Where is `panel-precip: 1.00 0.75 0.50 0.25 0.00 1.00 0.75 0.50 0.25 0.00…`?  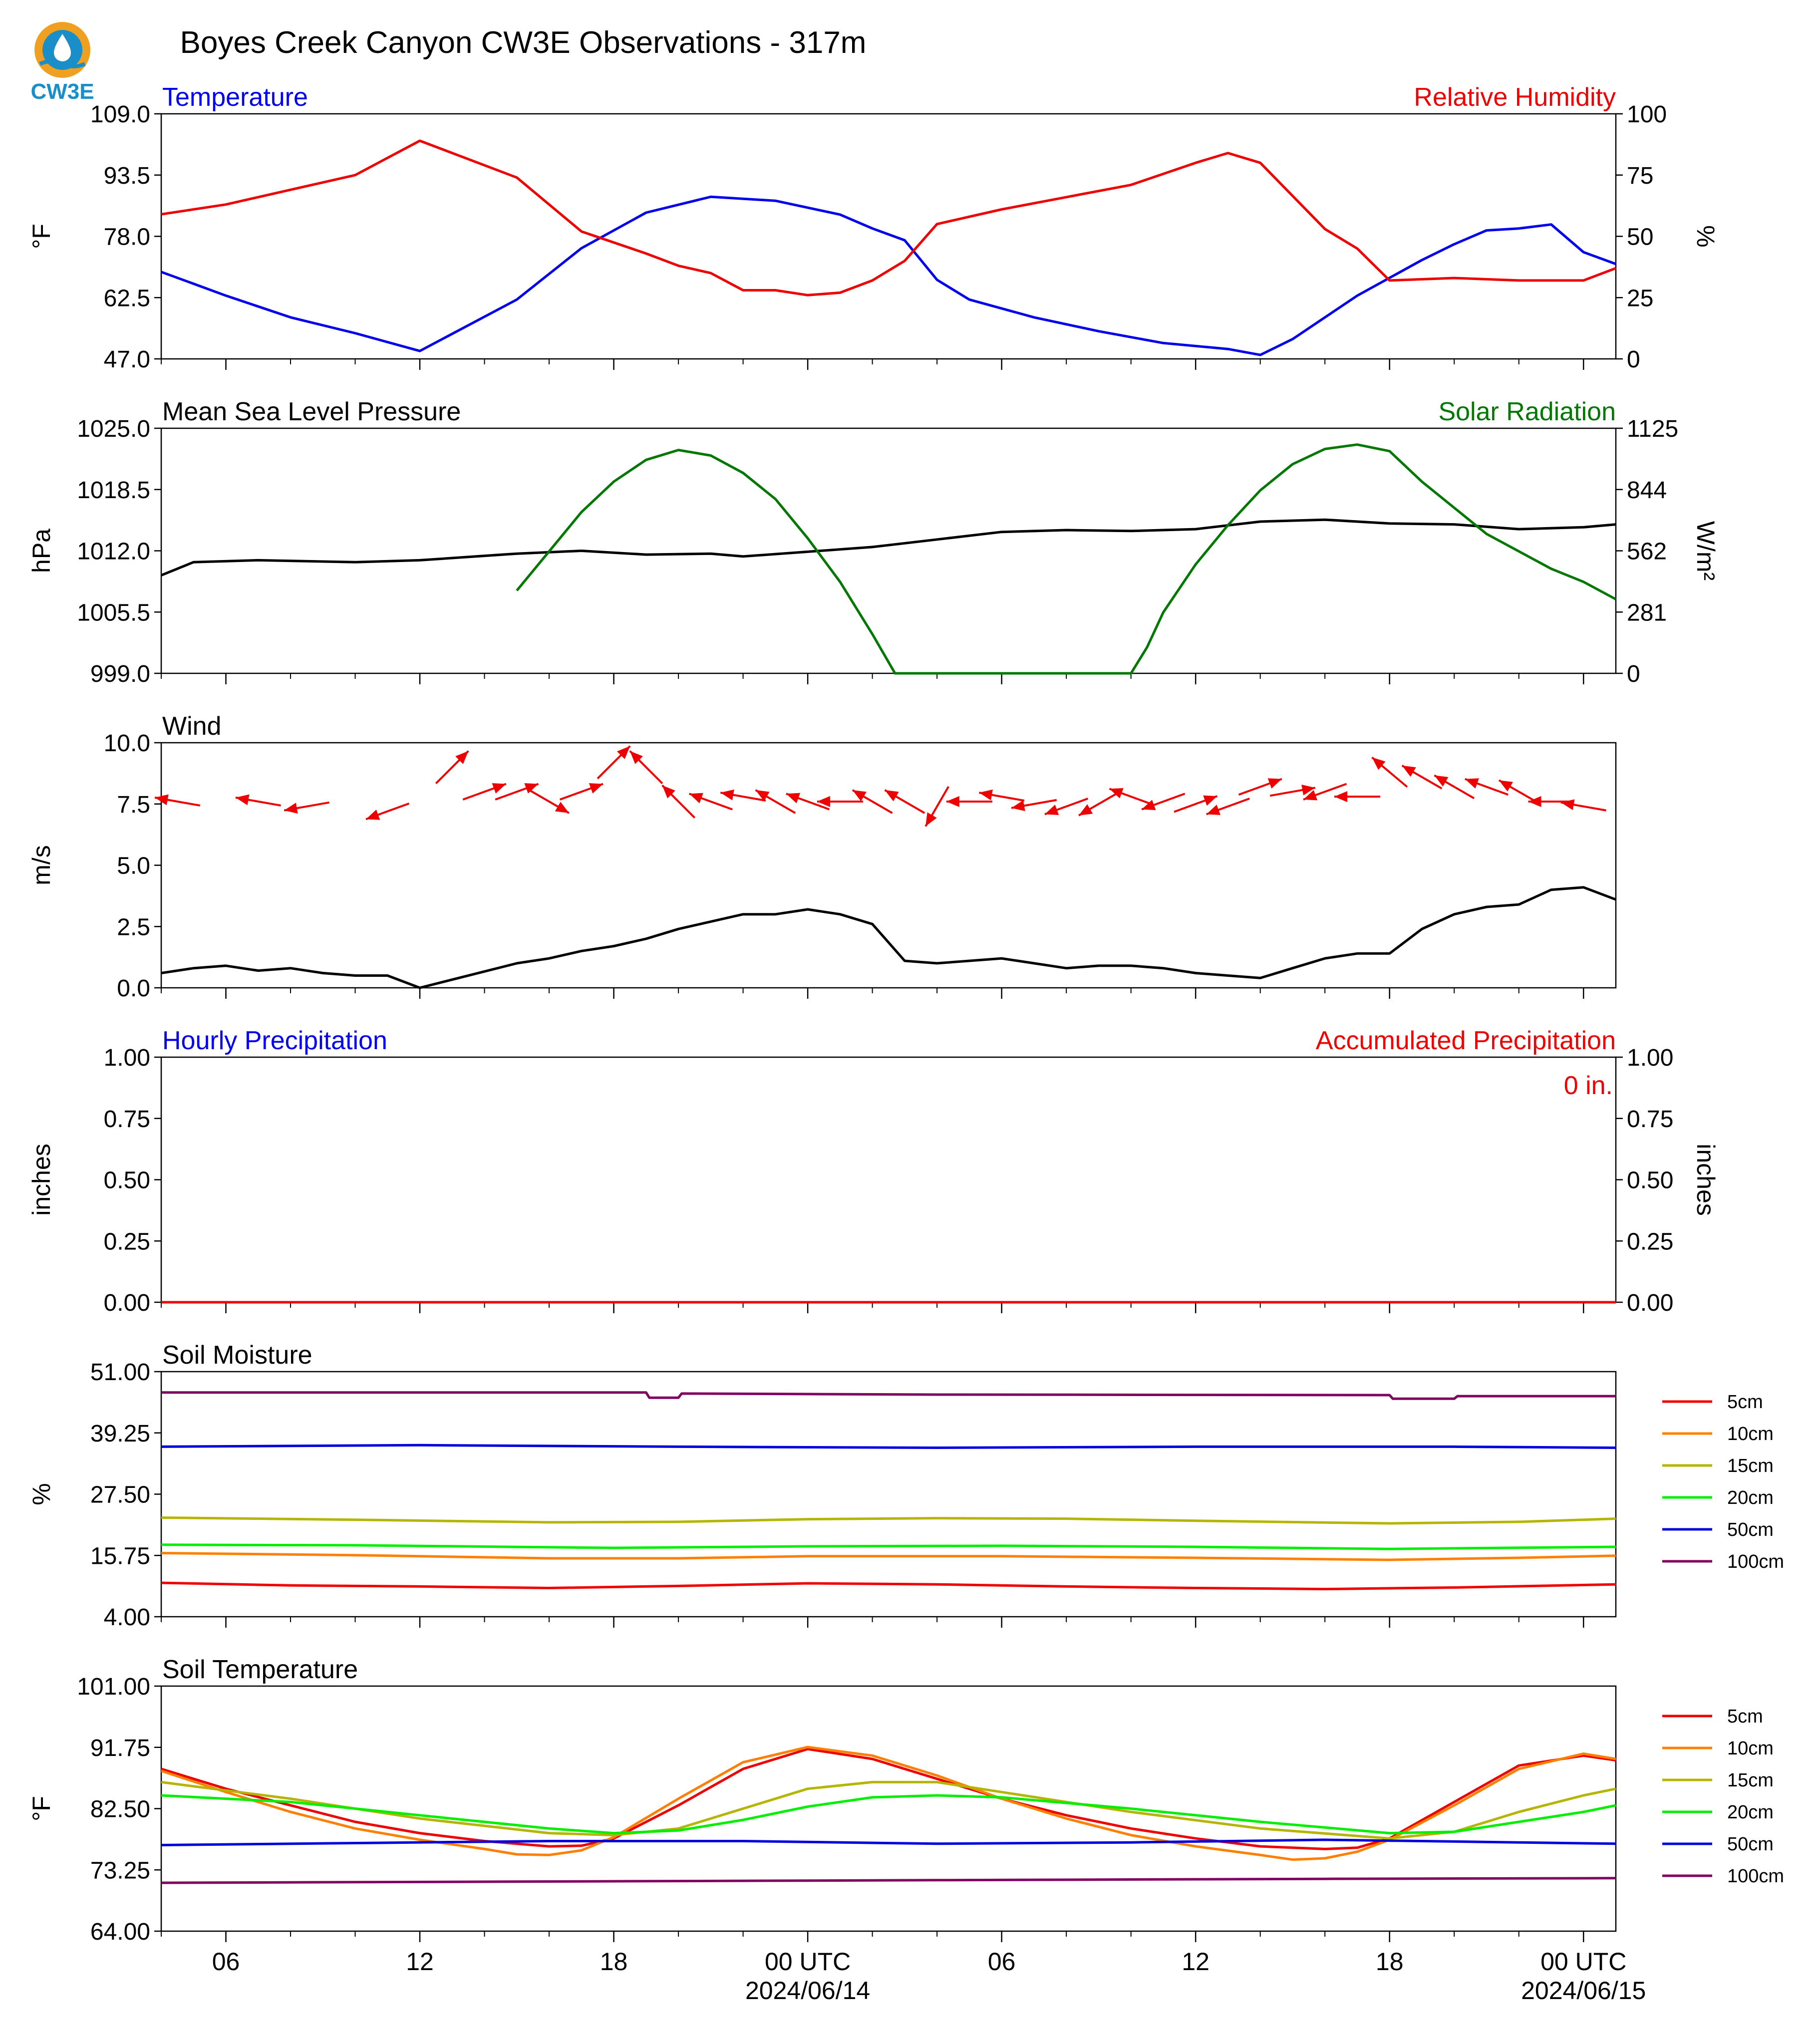 panel-precip: 1.00 0.75 0.50 0.25 0.00 1.00 0.75 0.50 0.25 0.00… is located at coordinates (873, 1171).